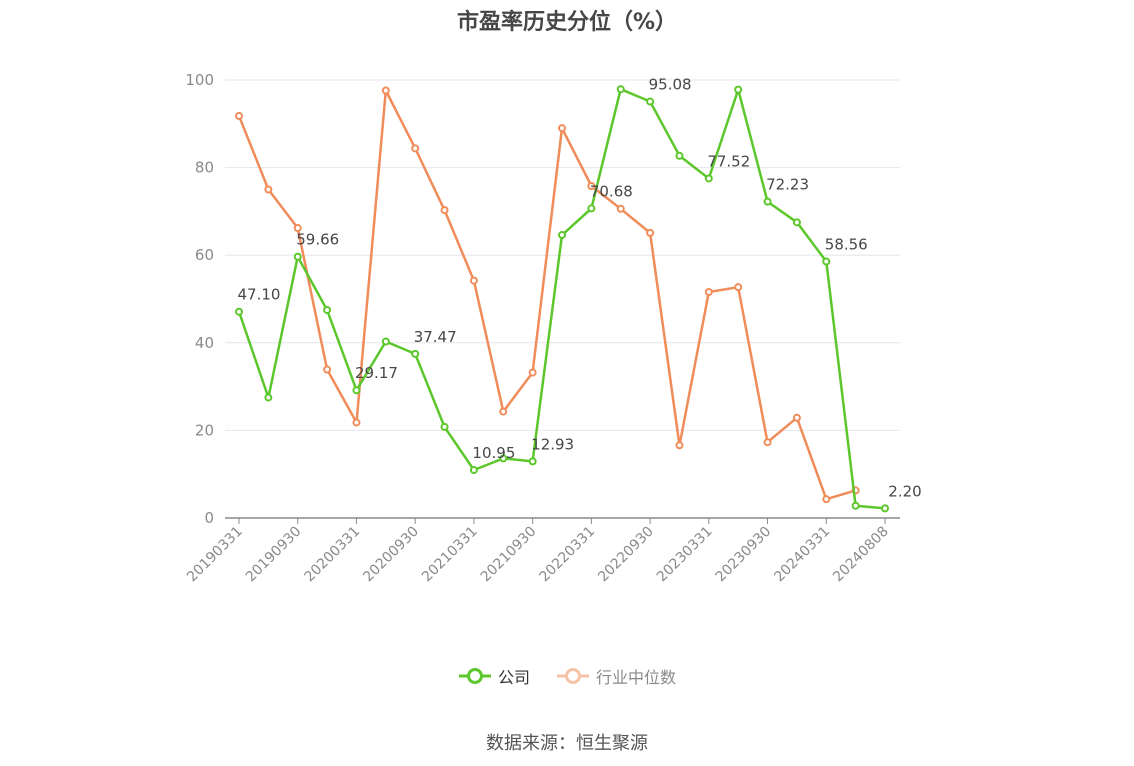  Describe the element at coordinates (333, 555) in the screenshot. I see `x-tick-label: 20200331` at that location.